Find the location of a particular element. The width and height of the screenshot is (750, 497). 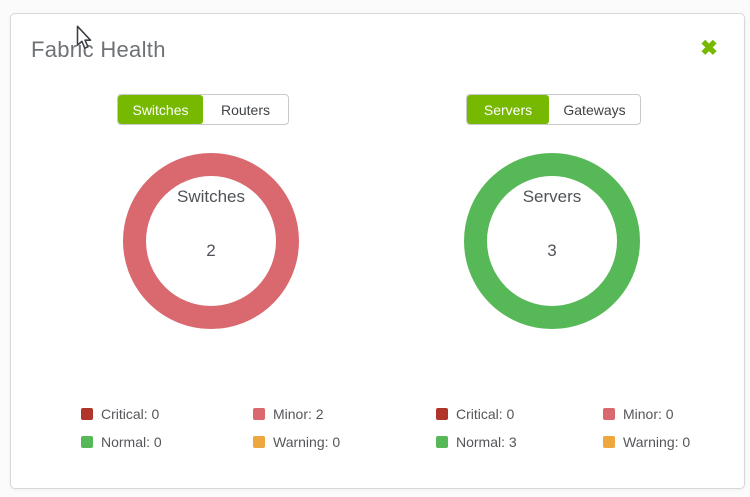

legend-item-minor: Minor: 0 is located at coordinates (646, 414).